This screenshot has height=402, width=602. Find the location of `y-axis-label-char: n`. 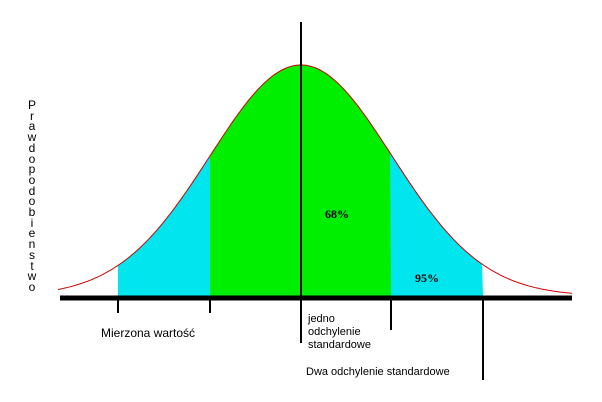

y-axis-label-char: n is located at coordinates (32, 244).